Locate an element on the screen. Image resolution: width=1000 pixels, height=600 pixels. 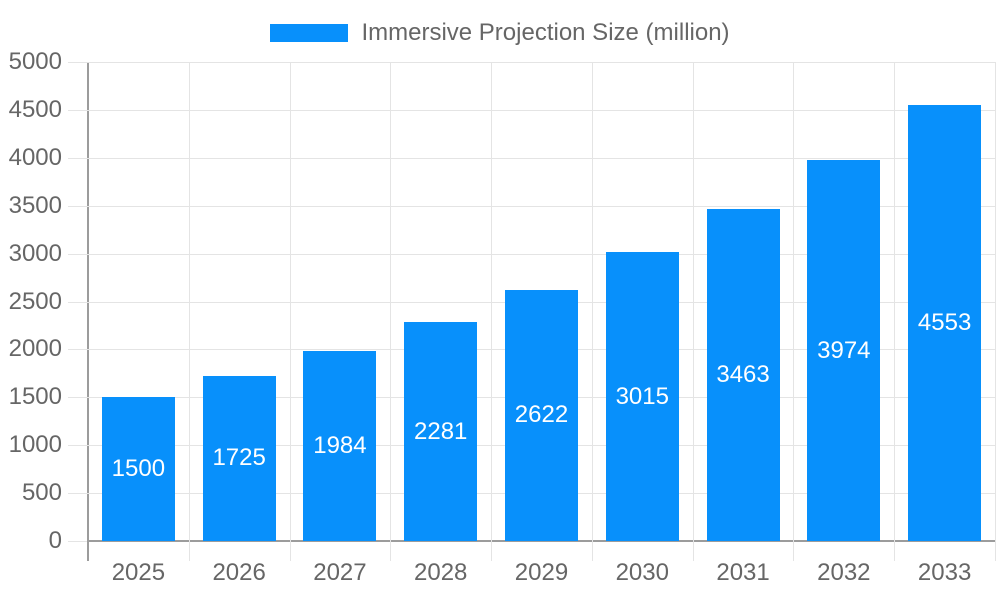
bar-2027 is located at coordinates (340, 445).